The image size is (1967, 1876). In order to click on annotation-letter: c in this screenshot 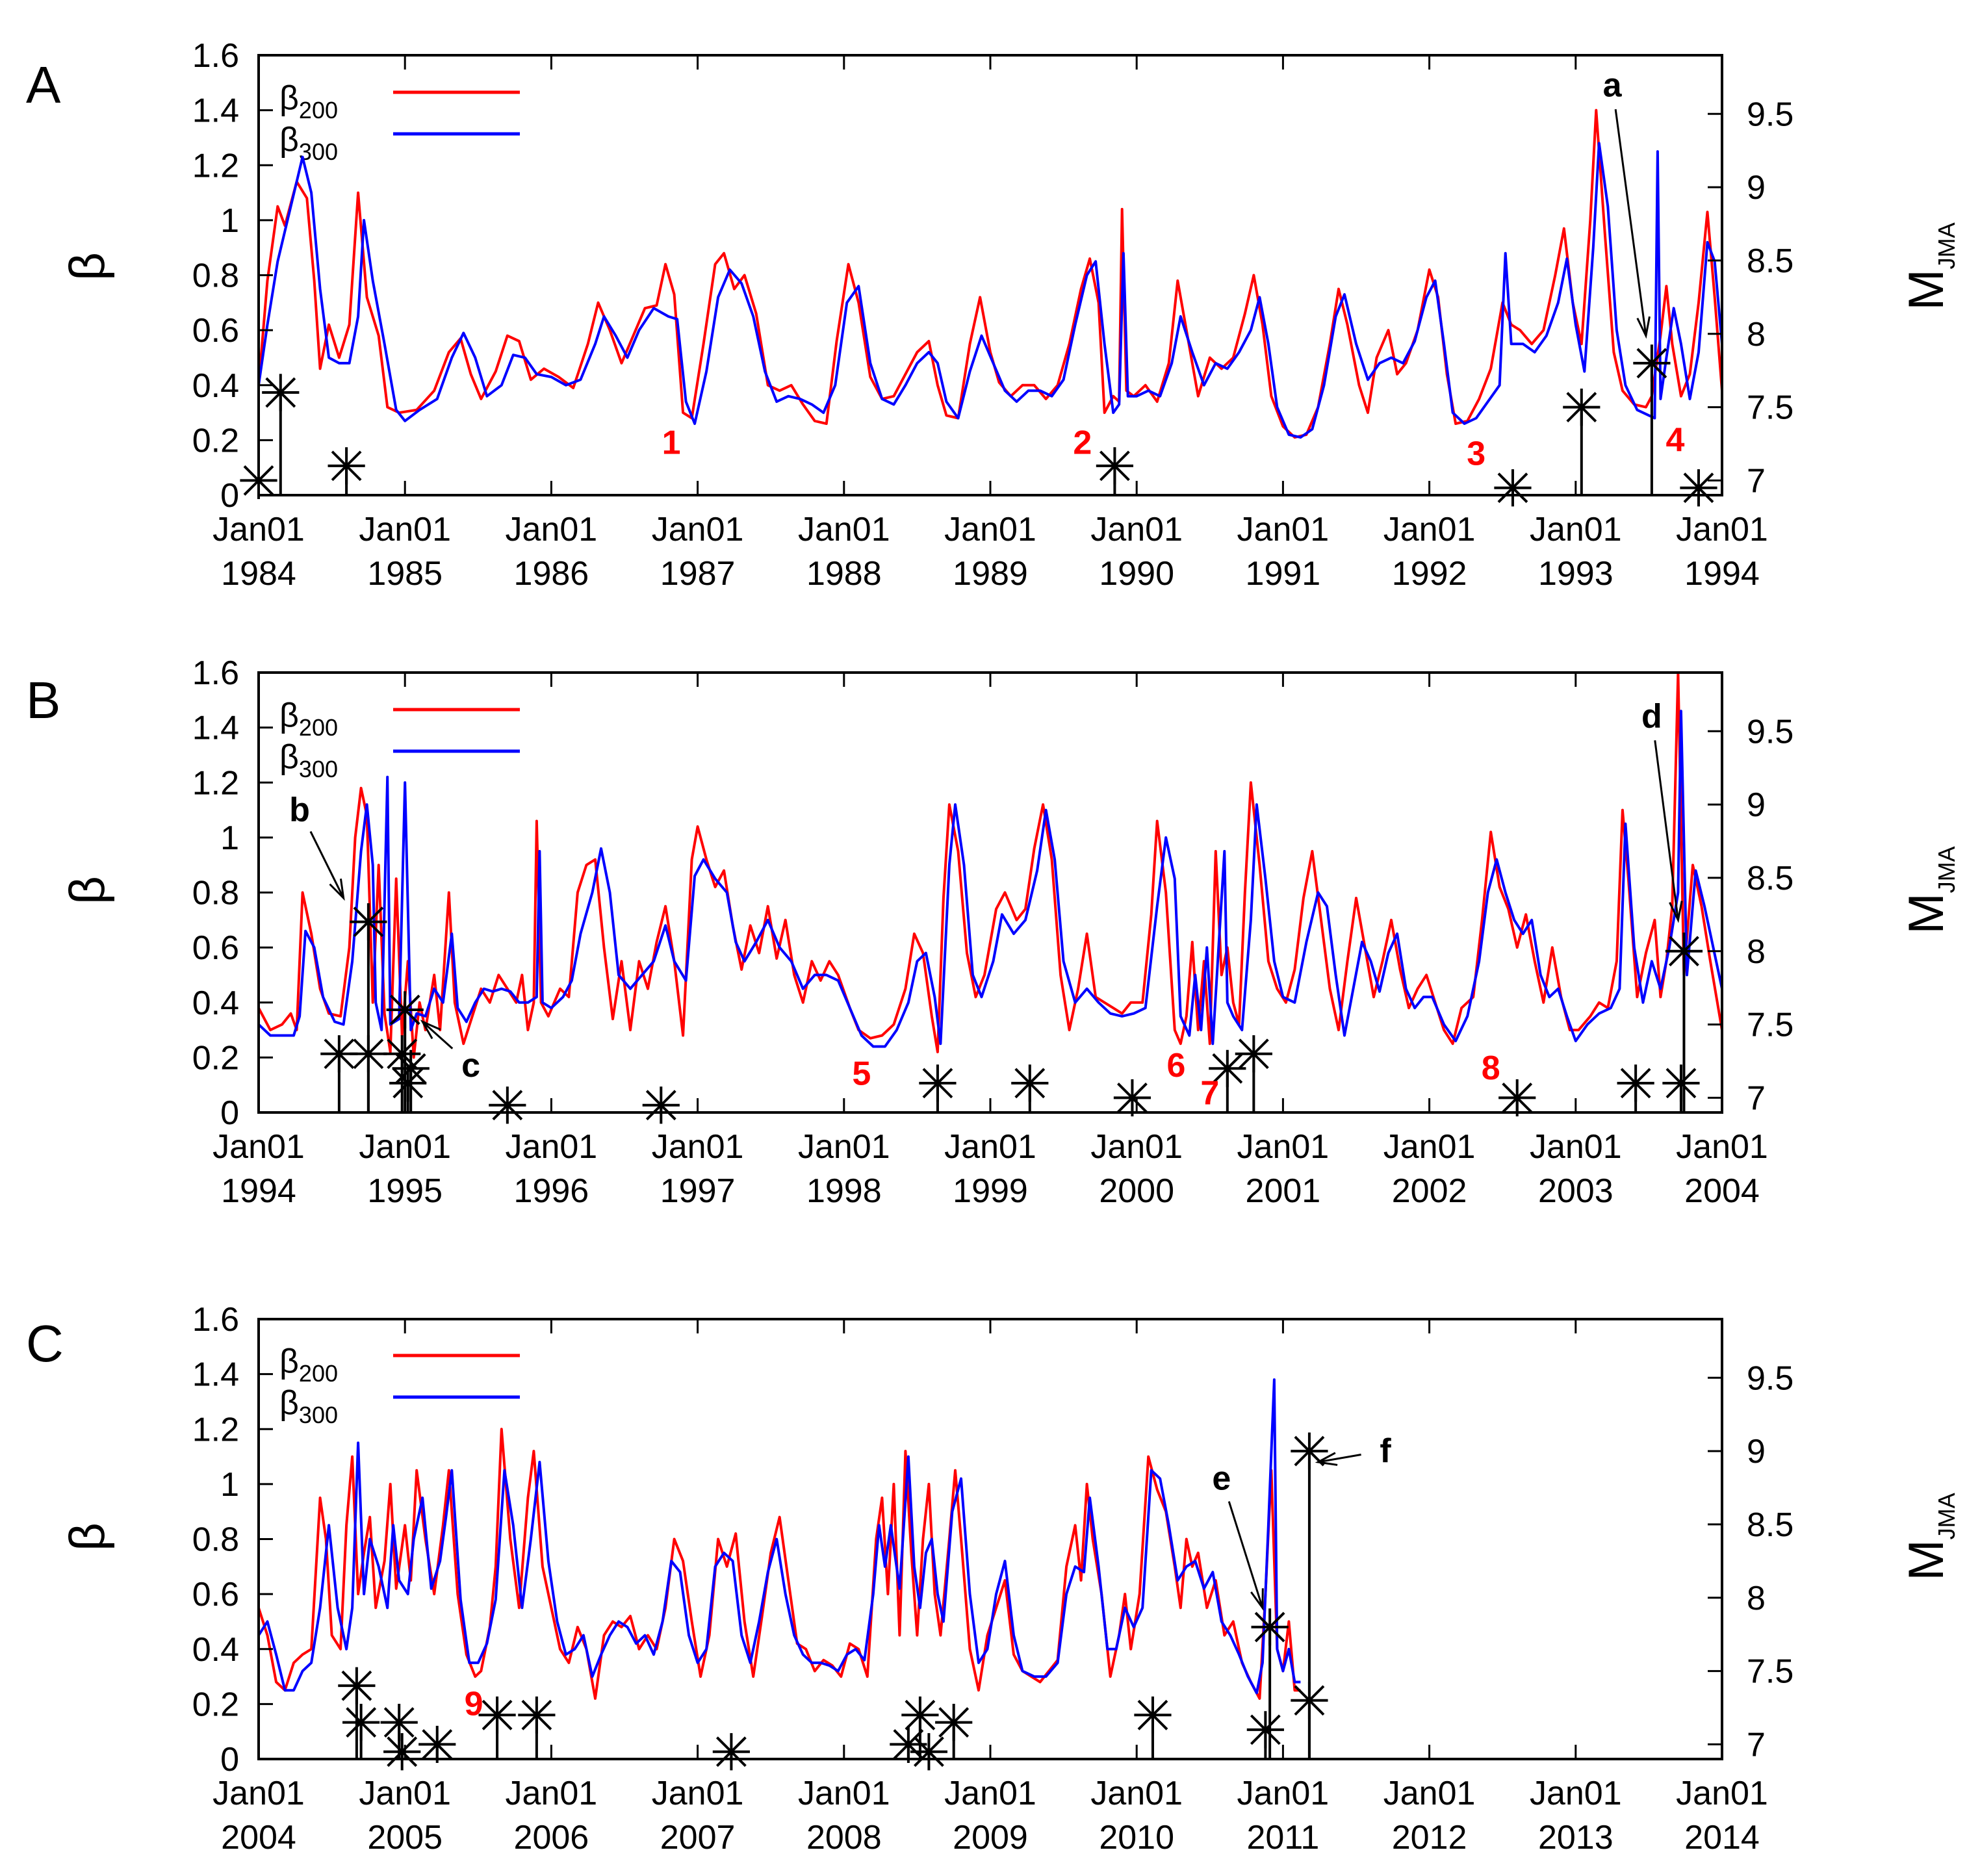, I will do `click(470, 1066)`.